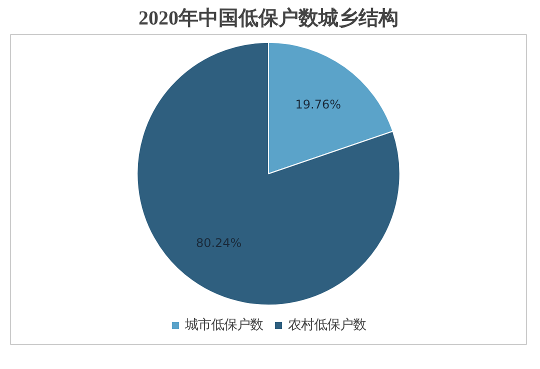 The image size is (540, 369). Describe the element at coordinates (224, 325) in the screenshot. I see `legend-label: 城市低保户数` at that location.